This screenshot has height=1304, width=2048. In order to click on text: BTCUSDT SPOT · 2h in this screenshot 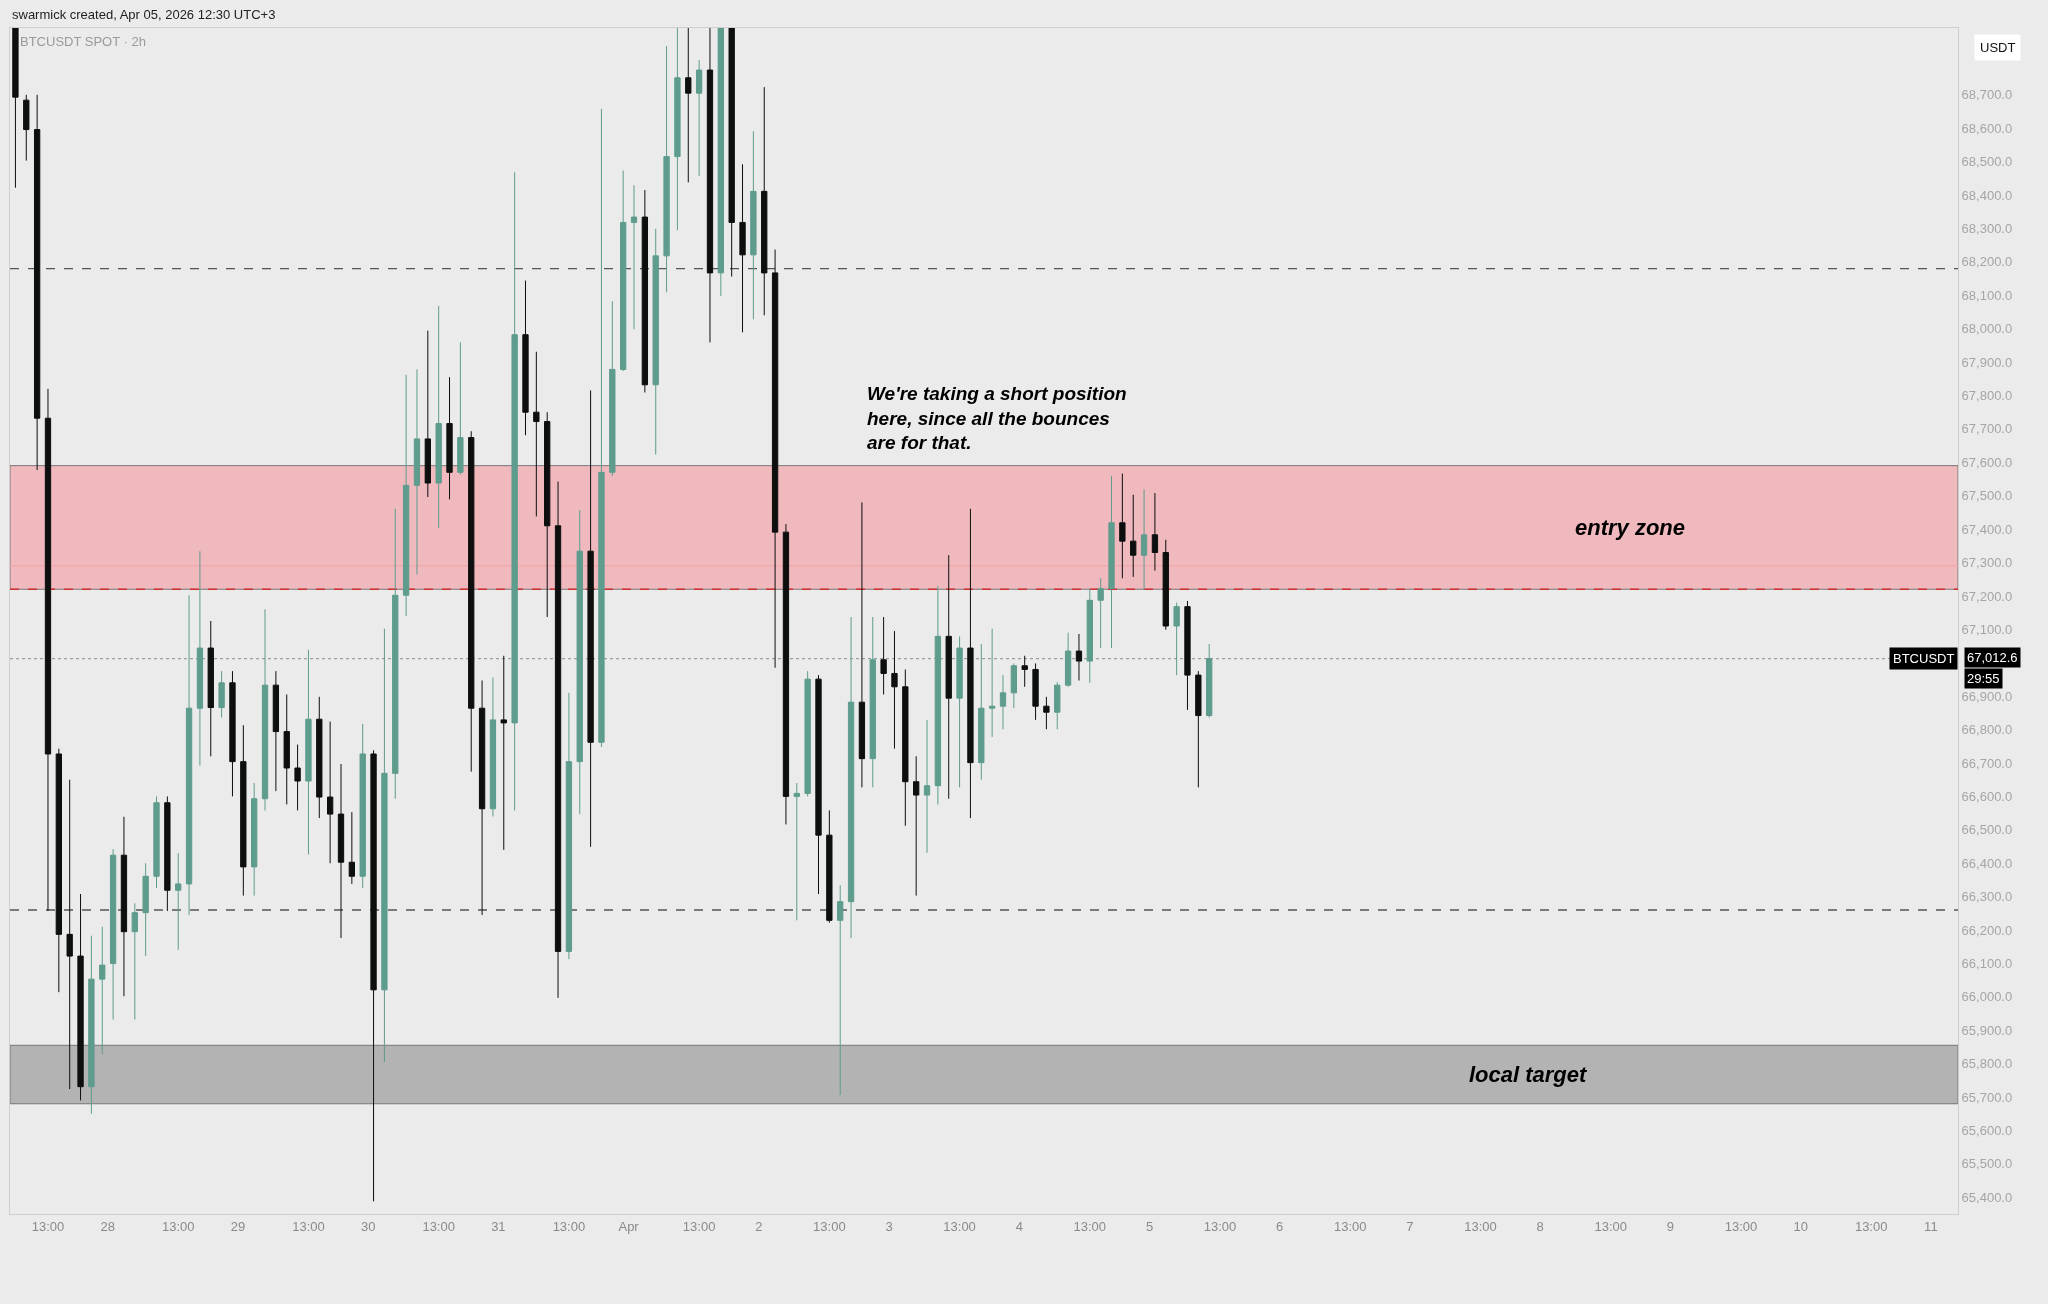, I will do `click(83, 41)`.